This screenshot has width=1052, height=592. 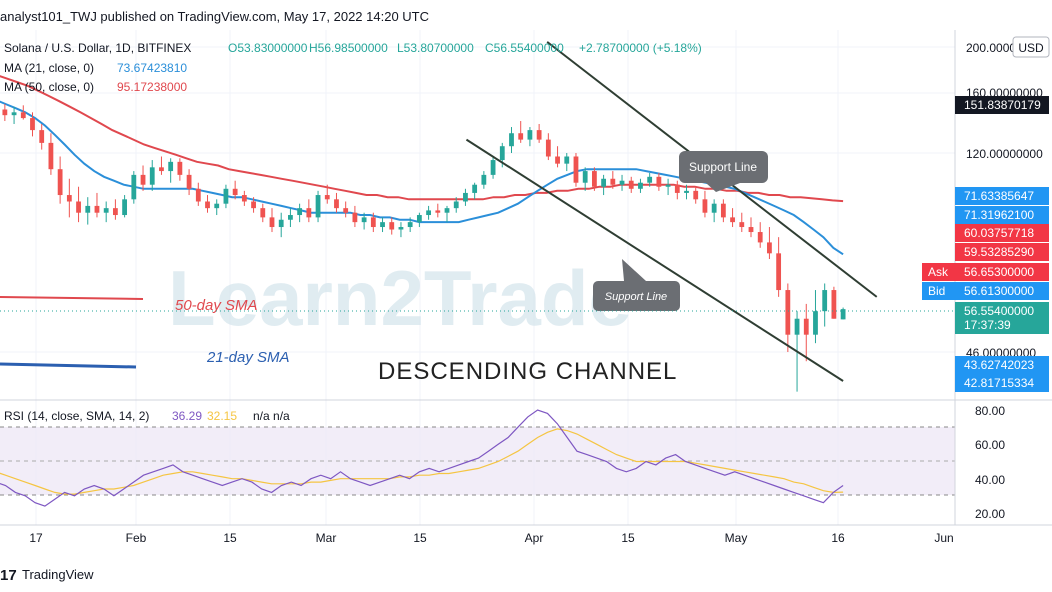 I want to click on price-label-text: 42.81715334, so click(x=999, y=383).